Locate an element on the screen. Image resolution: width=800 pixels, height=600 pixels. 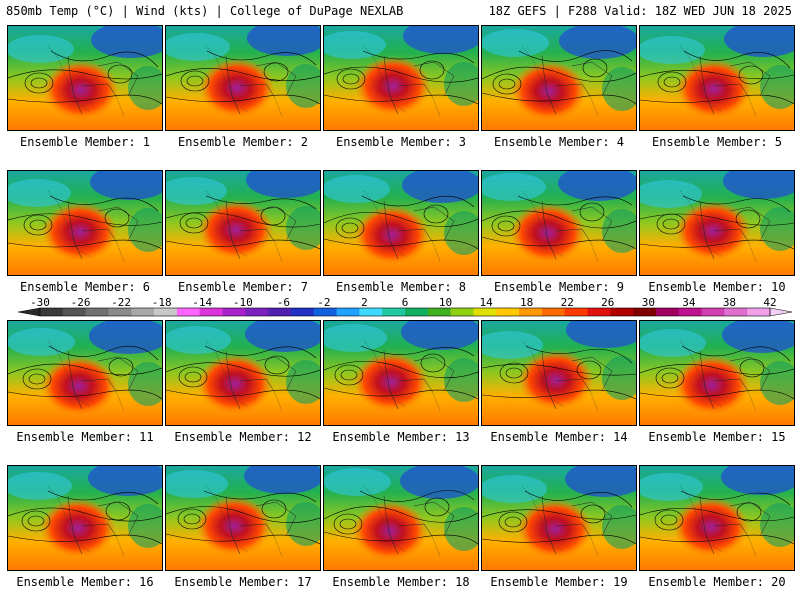
colorbar-outline is located at coordinates (405, 312).